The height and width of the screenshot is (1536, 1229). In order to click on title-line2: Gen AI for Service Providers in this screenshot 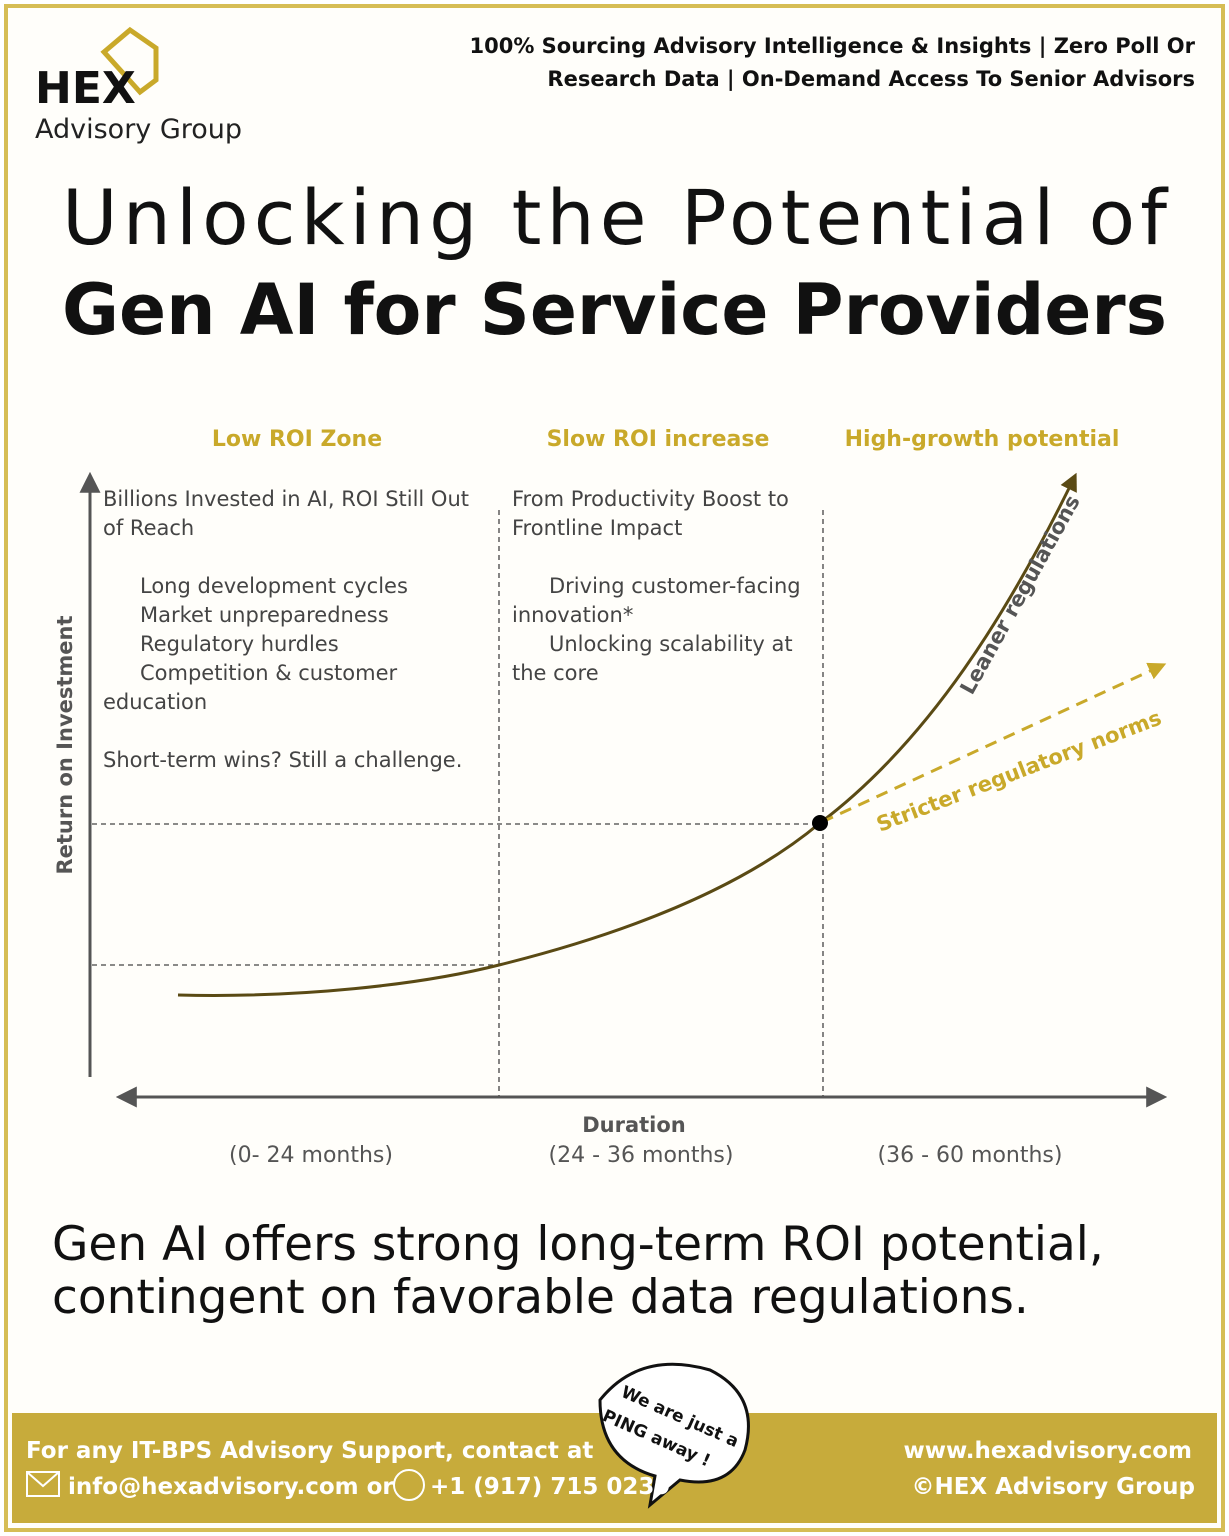, I will do `click(614, 310)`.